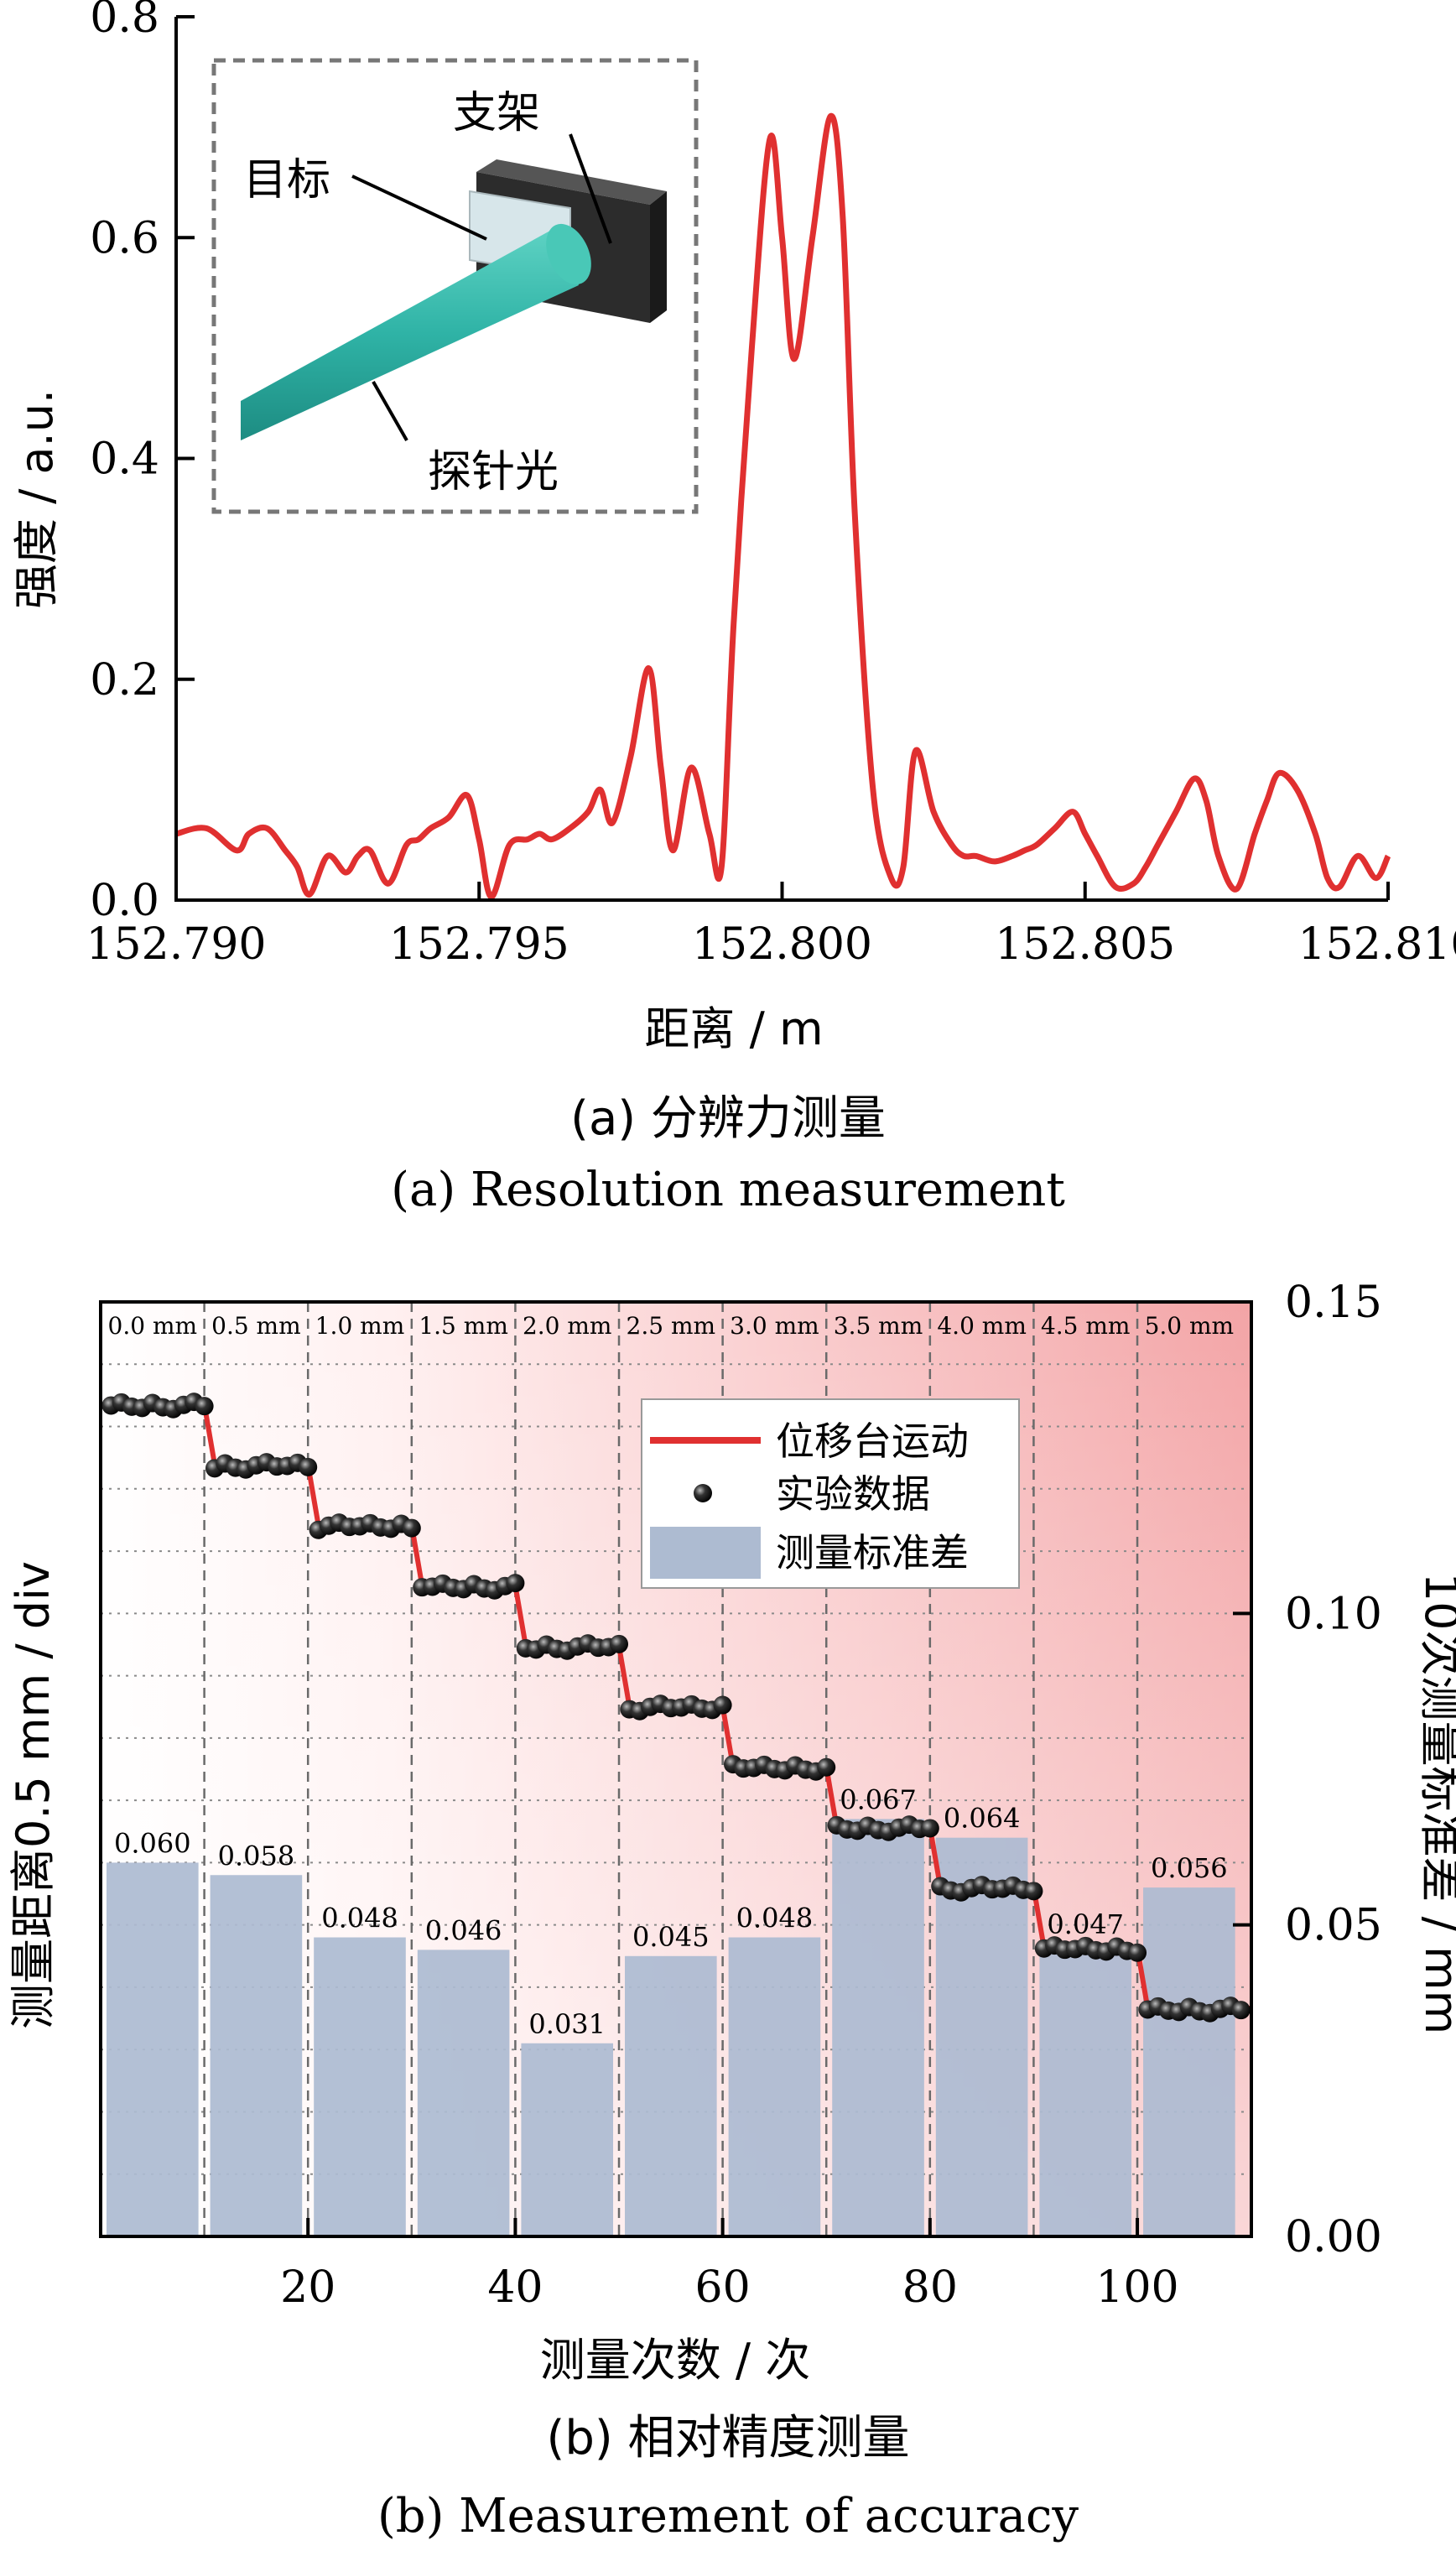 This screenshot has width=1456, height=2551. I want to click on b-y2-tick-label: 0.10, so click(1333, 1614).